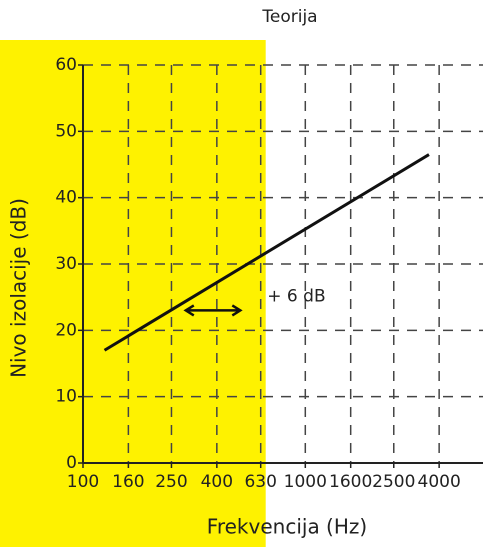  What do you see at coordinates (66, 65) in the screenshot?
I see `y-tick-label: 60` at bounding box center [66, 65].